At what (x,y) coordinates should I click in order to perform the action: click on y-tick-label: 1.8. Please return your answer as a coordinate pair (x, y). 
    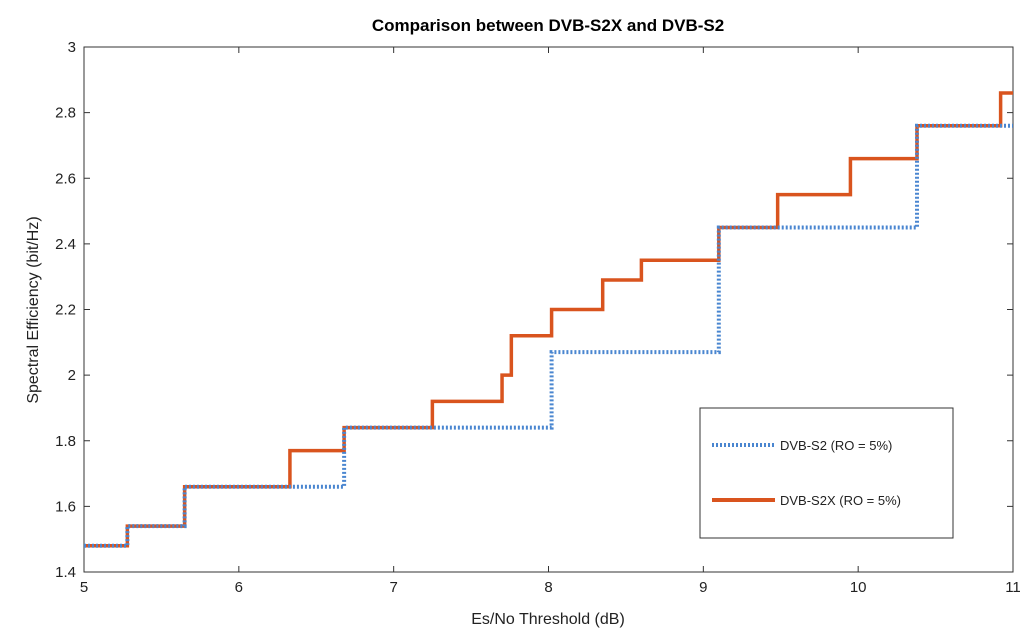
    Looking at the image, I should click on (65, 441).